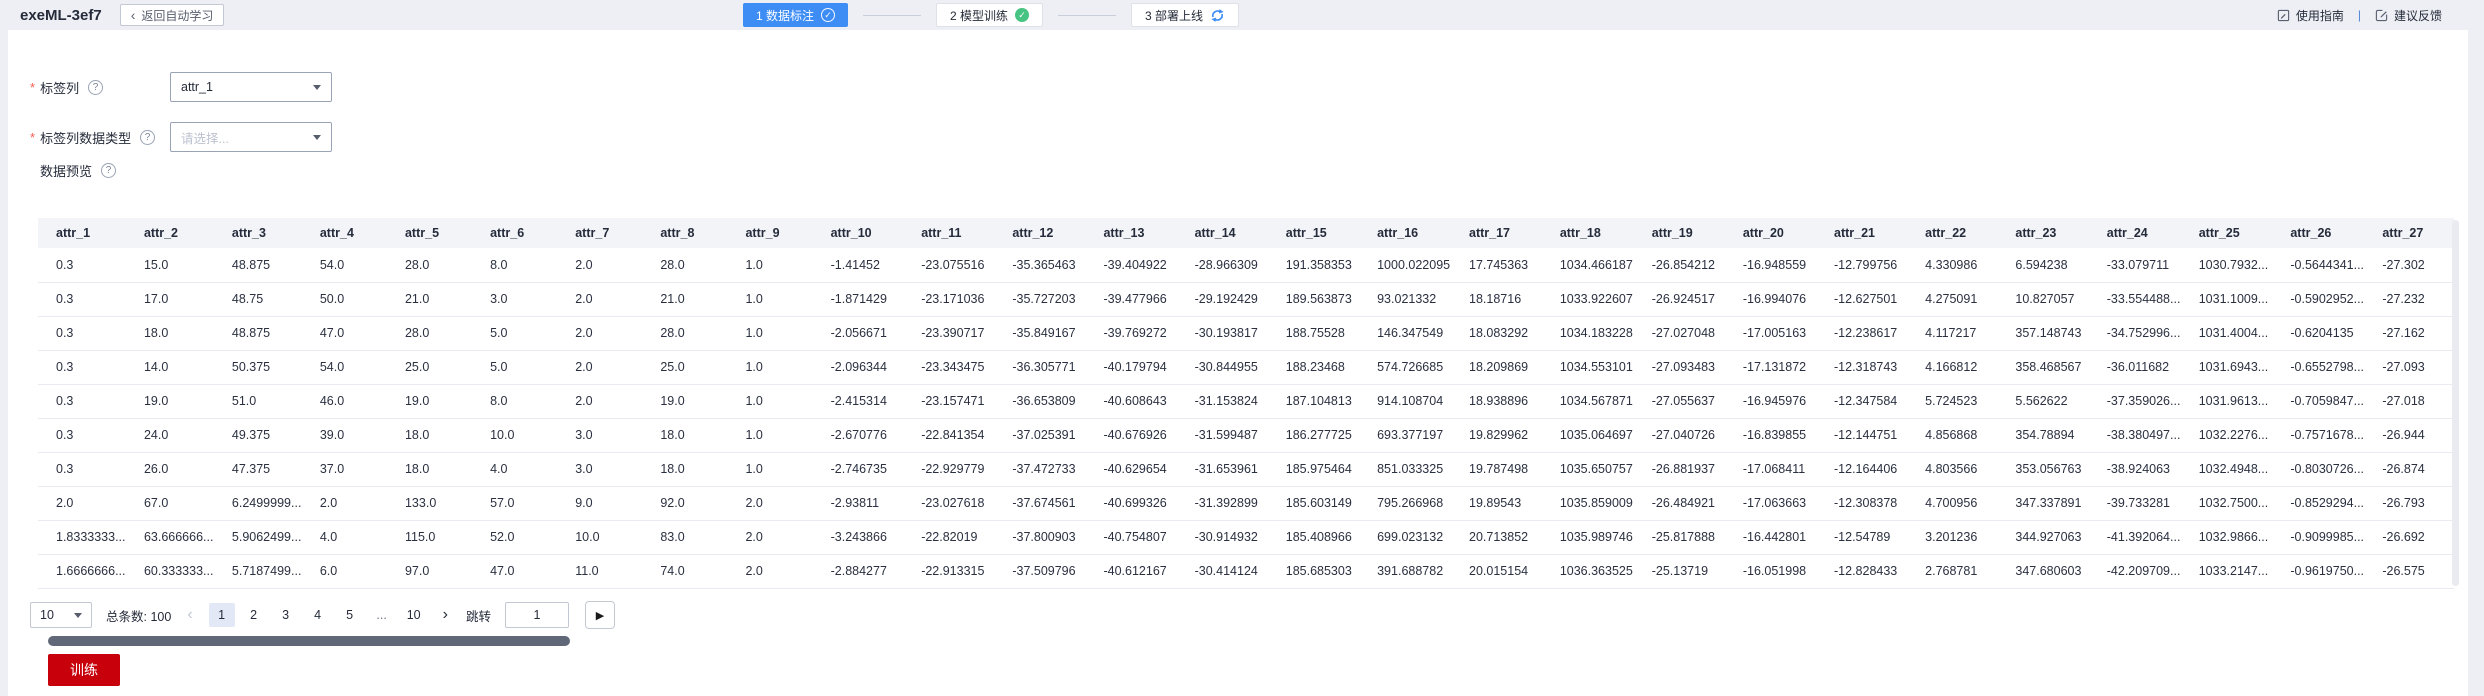 The image size is (2484, 696). I want to click on table-cell: -27.027048, so click(1679, 333).